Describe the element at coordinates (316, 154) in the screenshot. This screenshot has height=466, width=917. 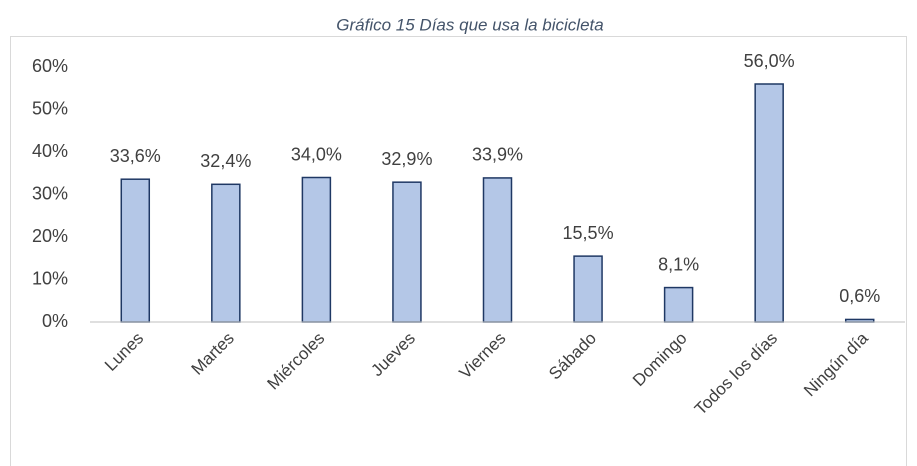
I see `data-label: 34,0%` at that location.